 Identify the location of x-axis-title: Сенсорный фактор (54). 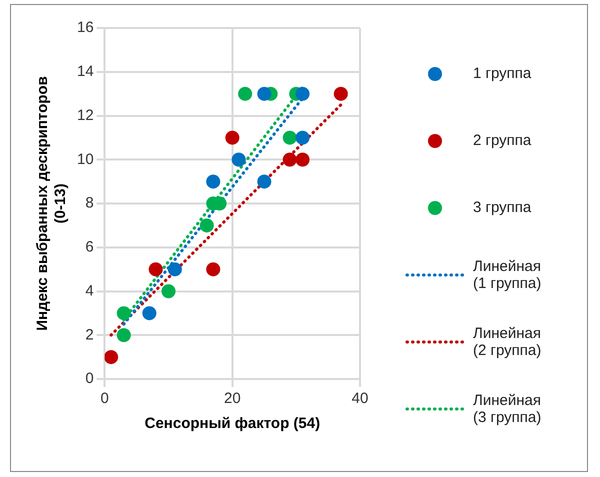
(232, 423).